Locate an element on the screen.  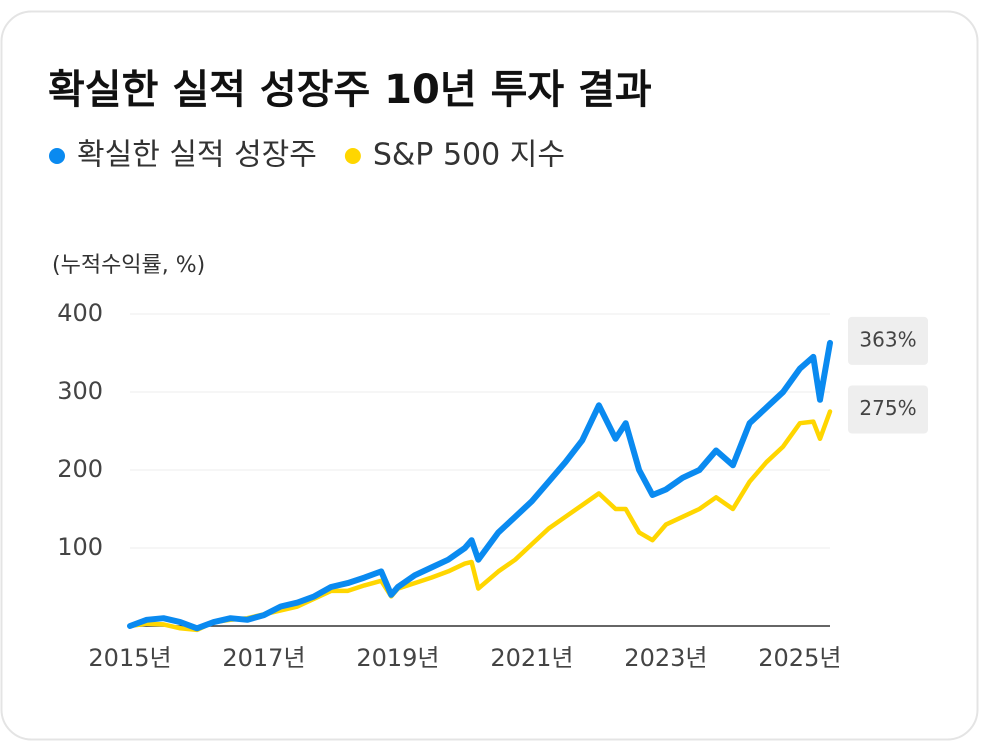
y-tick-label: 300 is located at coordinates (80, 391).